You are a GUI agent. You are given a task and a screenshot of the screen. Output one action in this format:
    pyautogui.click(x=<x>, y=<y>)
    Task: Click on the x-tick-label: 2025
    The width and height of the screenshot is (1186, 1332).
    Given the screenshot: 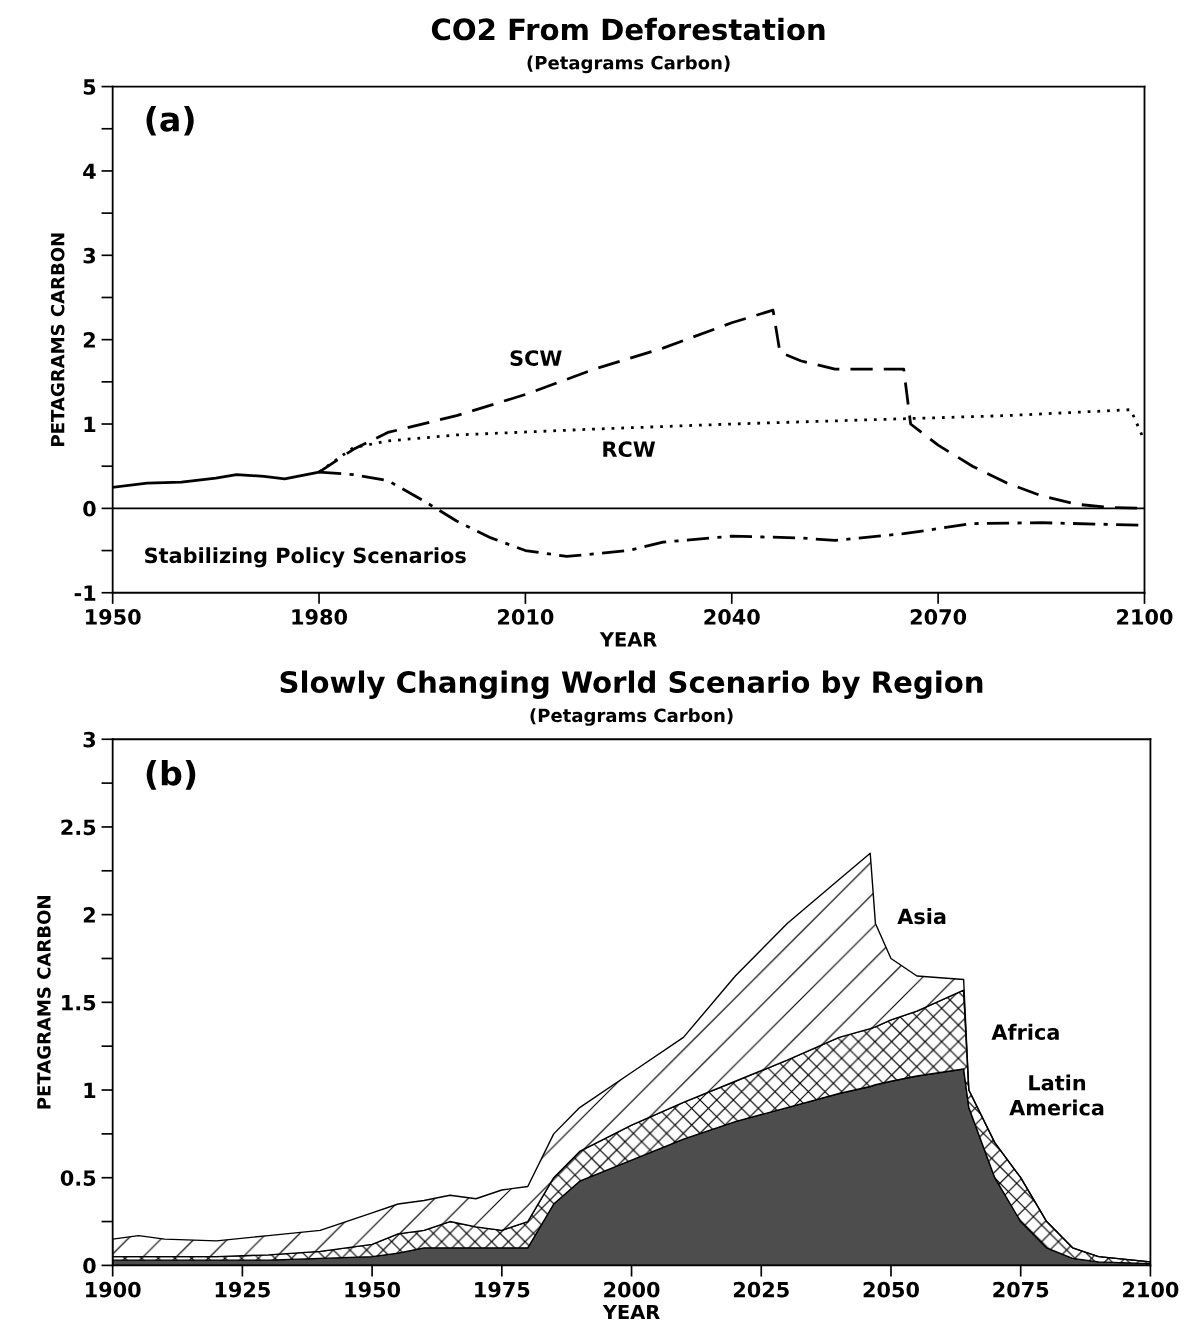 What is the action you would take?
    pyautogui.click(x=761, y=1289)
    